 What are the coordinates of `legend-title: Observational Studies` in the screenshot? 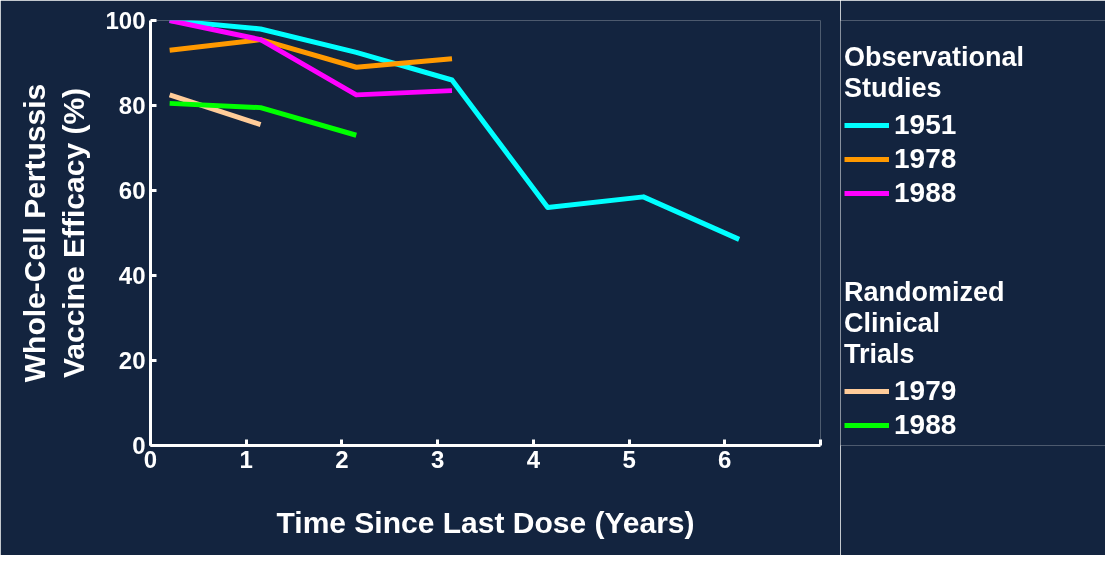 It's located at (934, 73).